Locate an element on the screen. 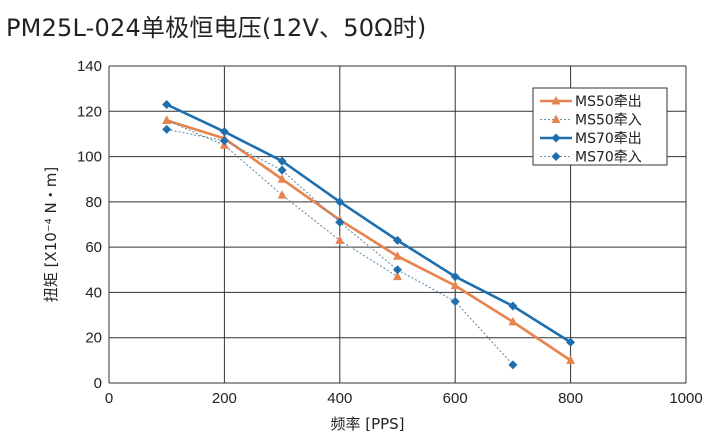 The width and height of the screenshot is (727, 445). legend: MS50牵出 MS50牵入 MS70牵出 MS70牵入 is located at coordinates (600, 126).